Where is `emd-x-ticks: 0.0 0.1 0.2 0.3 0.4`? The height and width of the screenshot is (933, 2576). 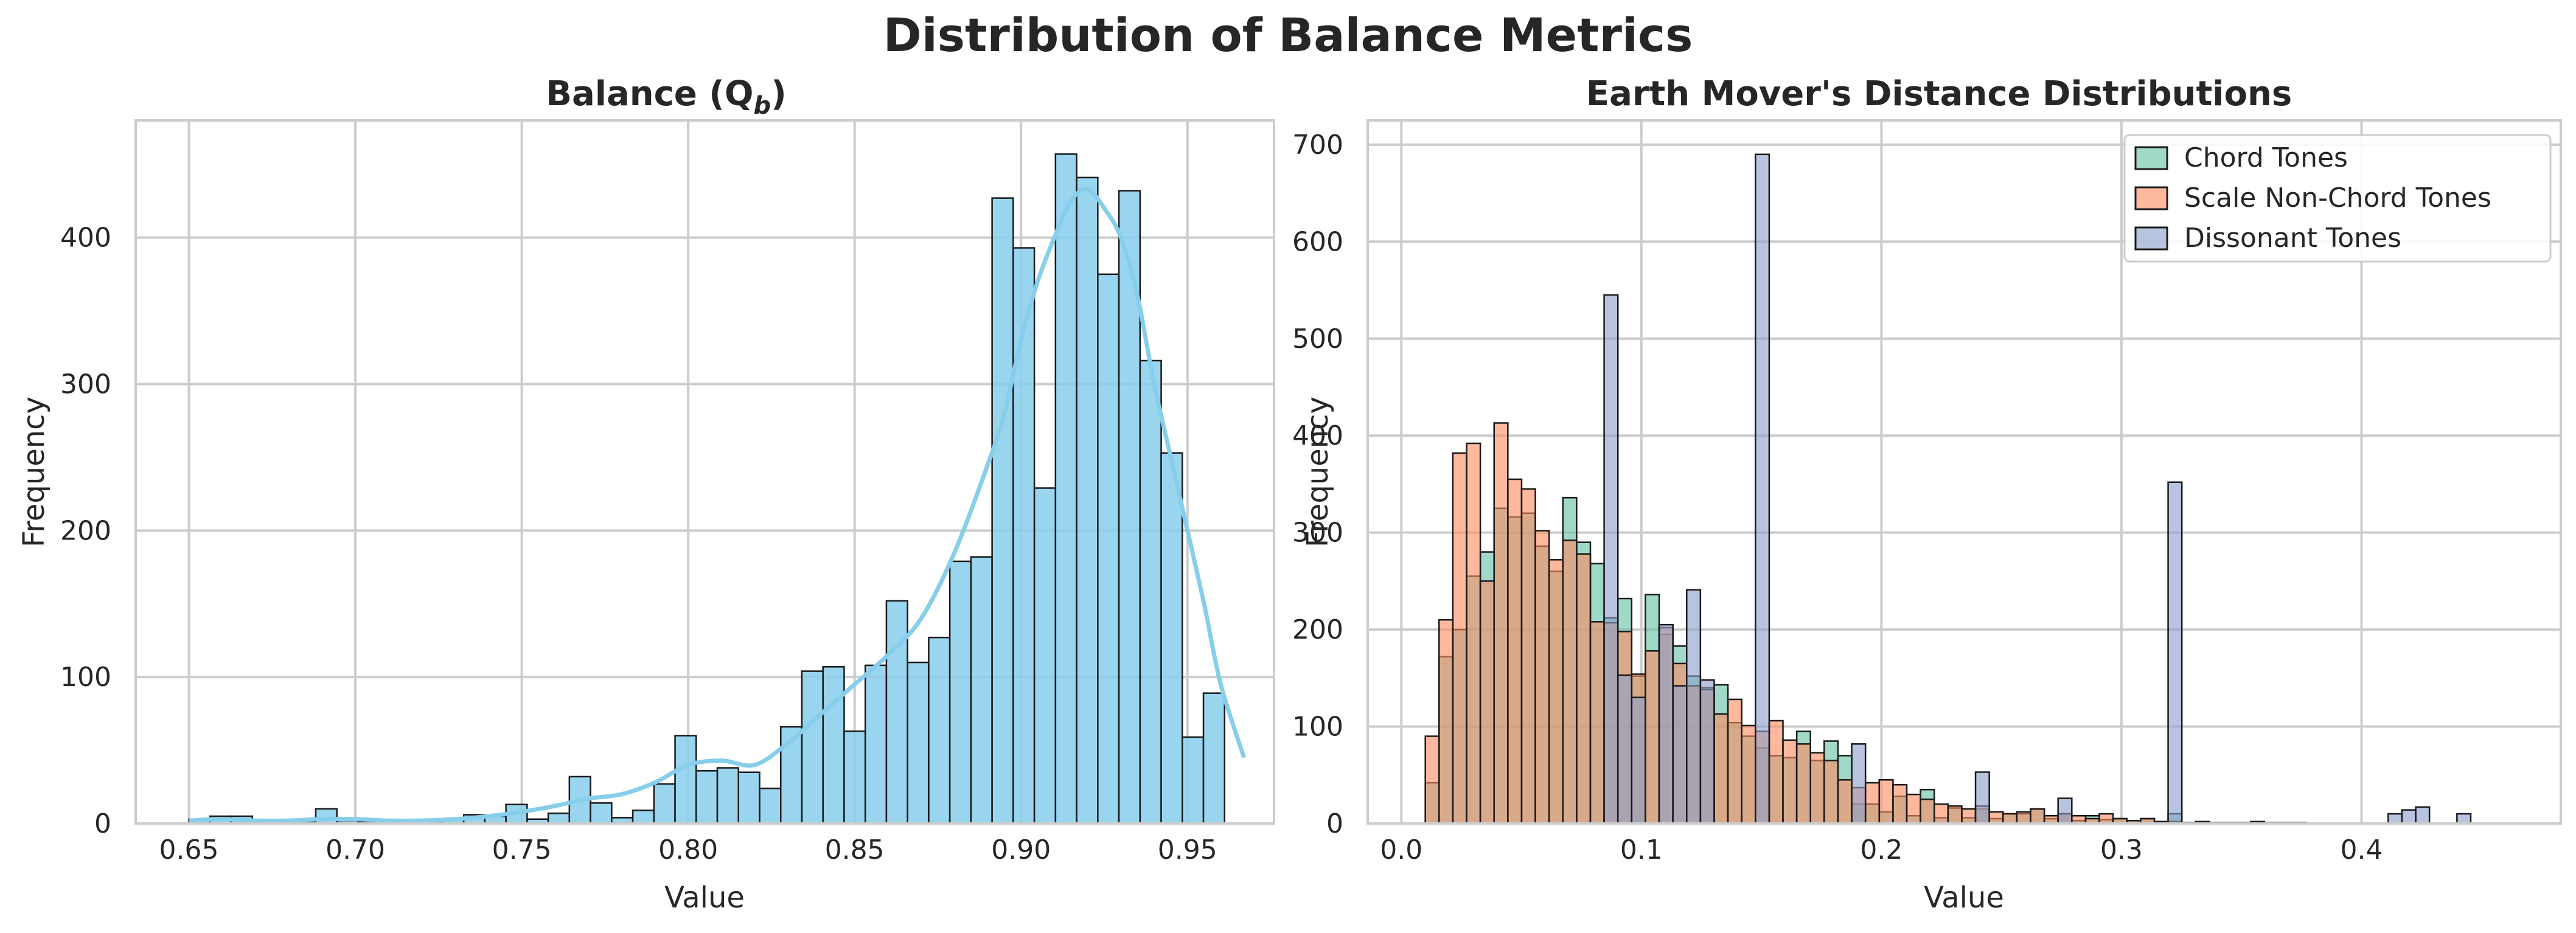
emd-x-ticks: 0.0 0.1 0.2 0.3 0.4 is located at coordinates (1881, 850).